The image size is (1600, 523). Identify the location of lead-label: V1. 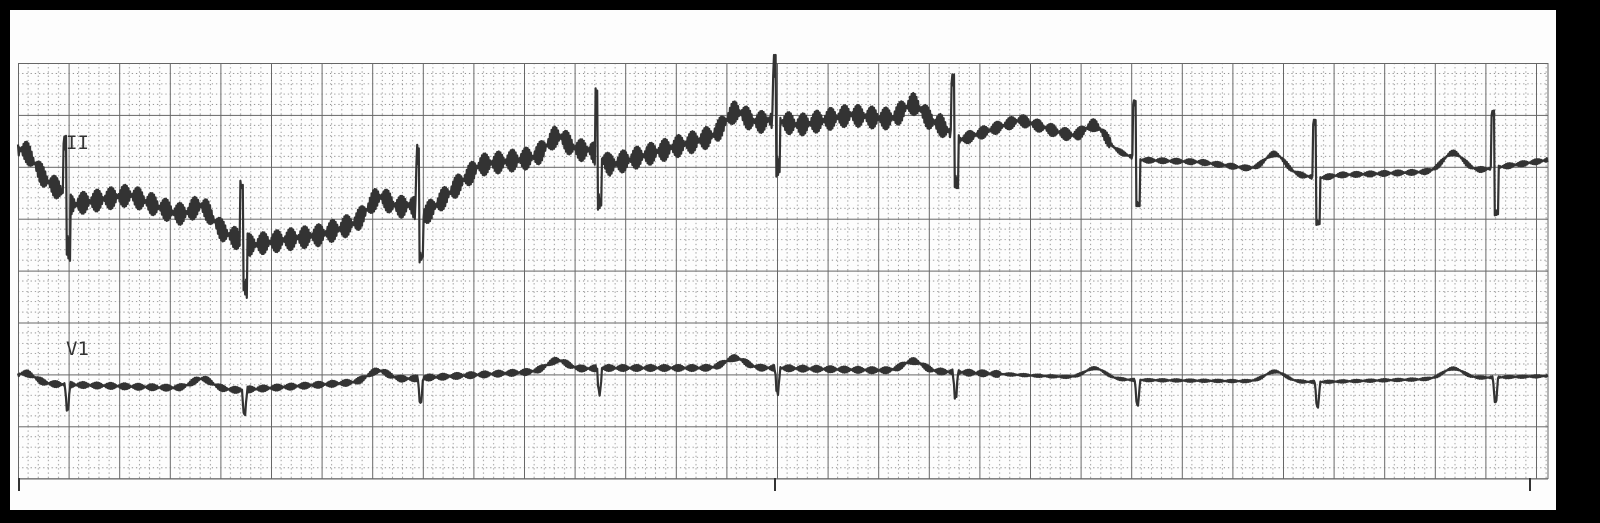
(77, 349).